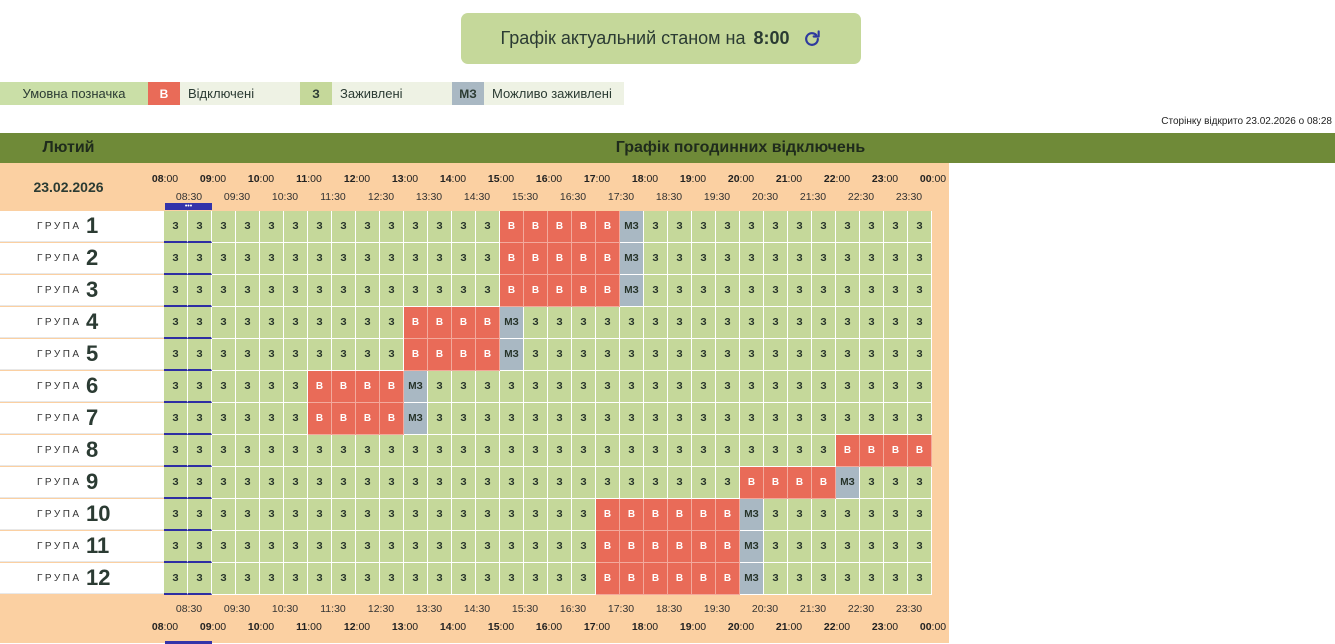  I want to click on half-hour-label: 18:30, so click(669, 197).